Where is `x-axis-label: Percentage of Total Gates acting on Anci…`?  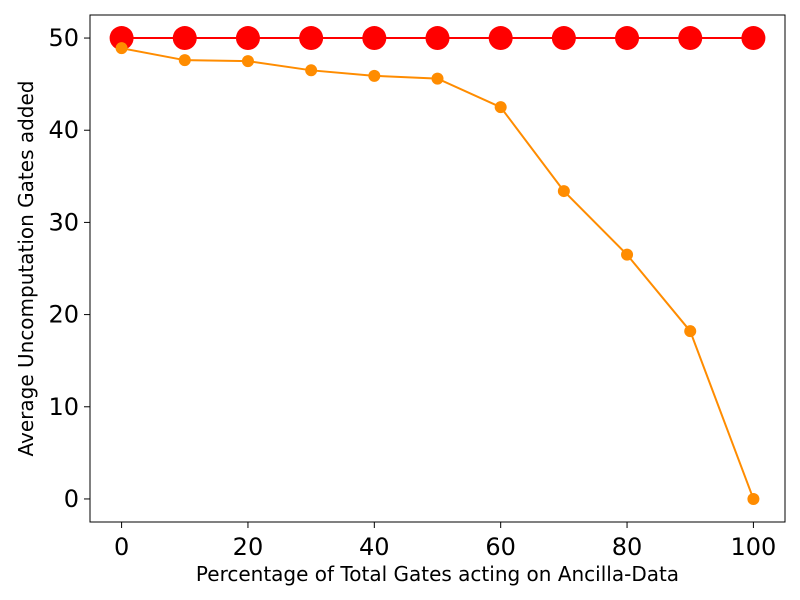 x-axis-label: Percentage of Total Gates acting on Anci… is located at coordinates (437, 574).